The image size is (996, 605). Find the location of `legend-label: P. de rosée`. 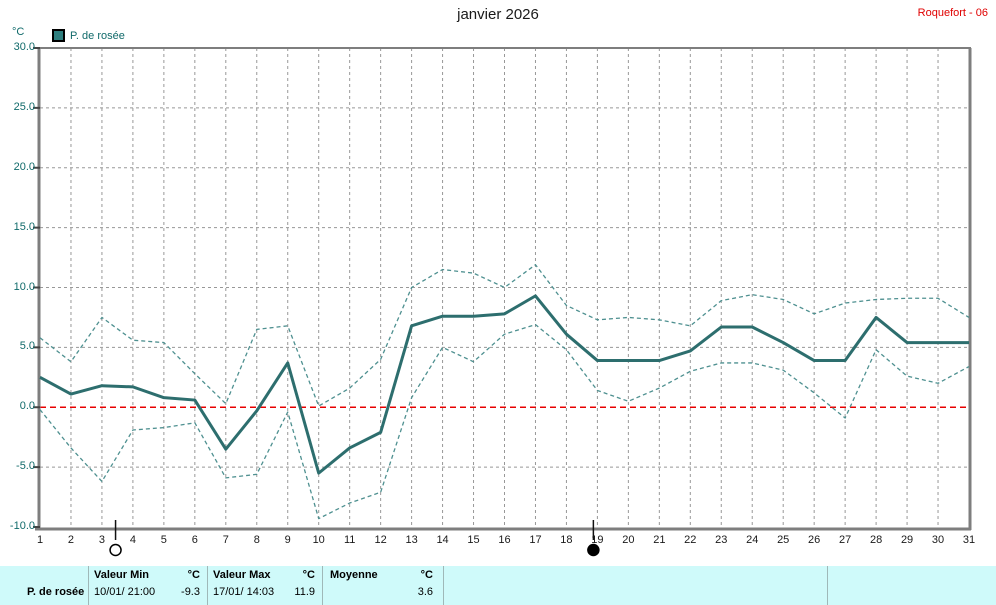

legend-label: P. de rosée is located at coordinates (97, 35).